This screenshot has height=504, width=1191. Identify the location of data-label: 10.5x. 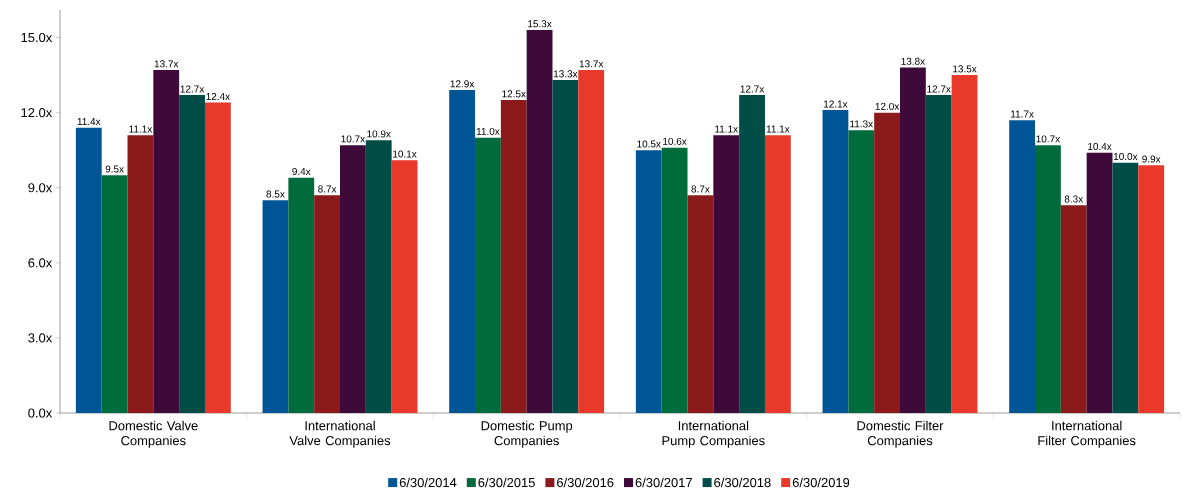
(649, 144).